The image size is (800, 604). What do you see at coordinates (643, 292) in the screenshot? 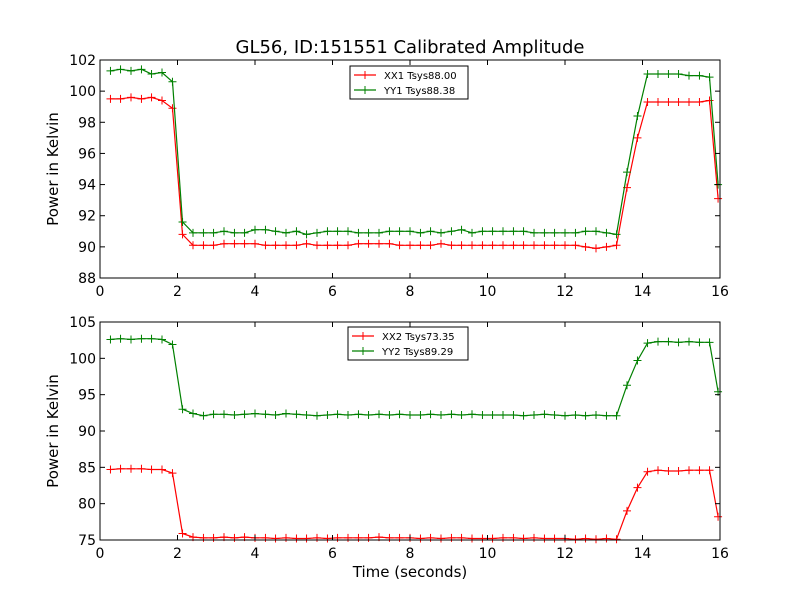
I see `x-tick-label: 14` at bounding box center [643, 292].